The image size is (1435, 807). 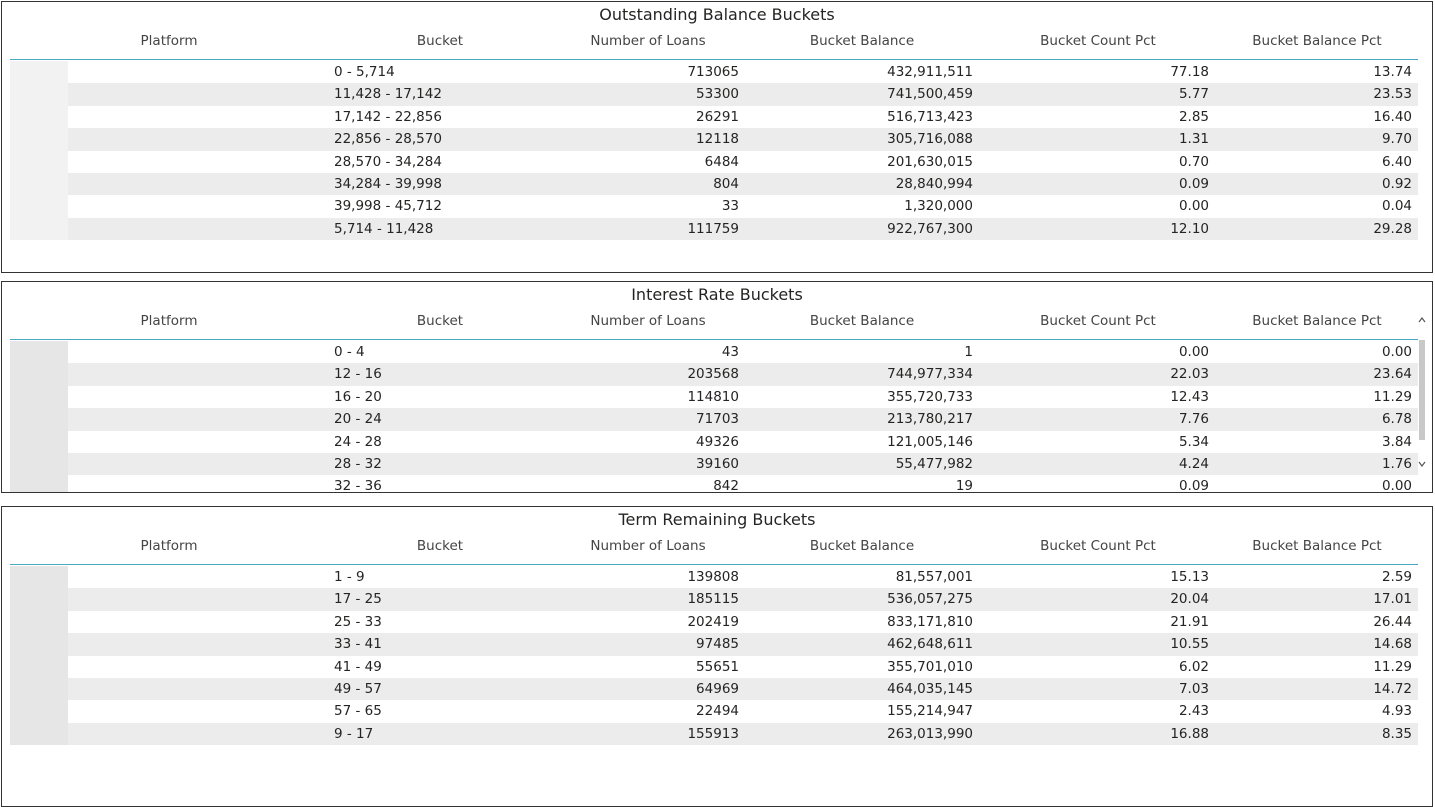 I want to click on table-cell: 43, so click(x=730, y=352).